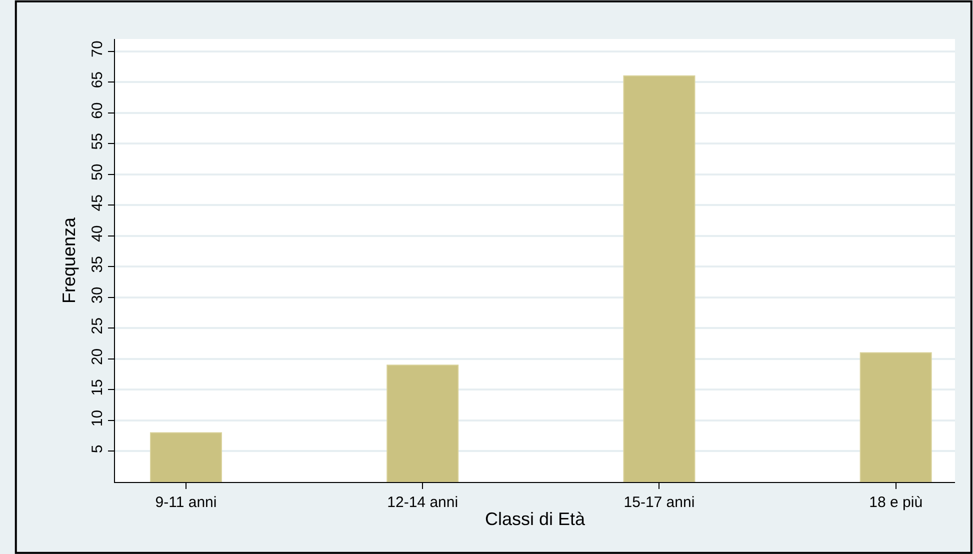 This screenshot has width=973, height=554. What do you see at coordinates (422, 502) in the screenshot?
I see `x-tick-label: 12-14 anni` at bounding box center [422, 502].